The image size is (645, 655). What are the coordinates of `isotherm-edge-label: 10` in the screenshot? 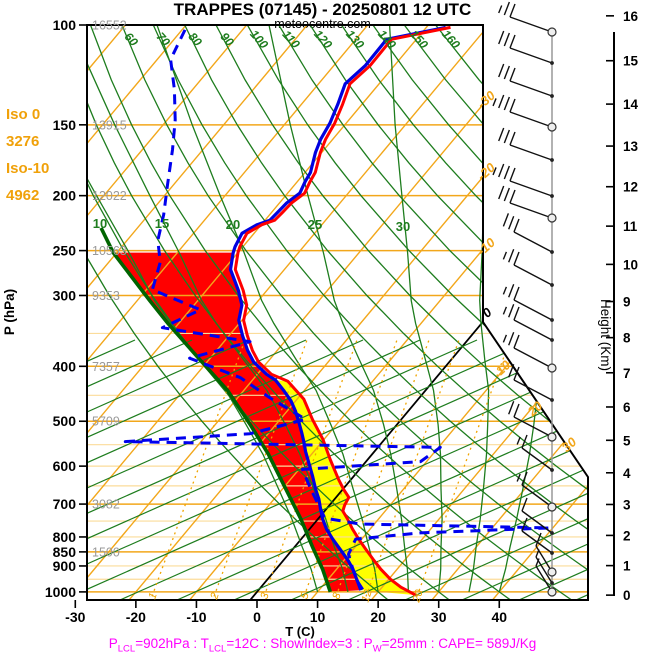 It's located at (503, 367).